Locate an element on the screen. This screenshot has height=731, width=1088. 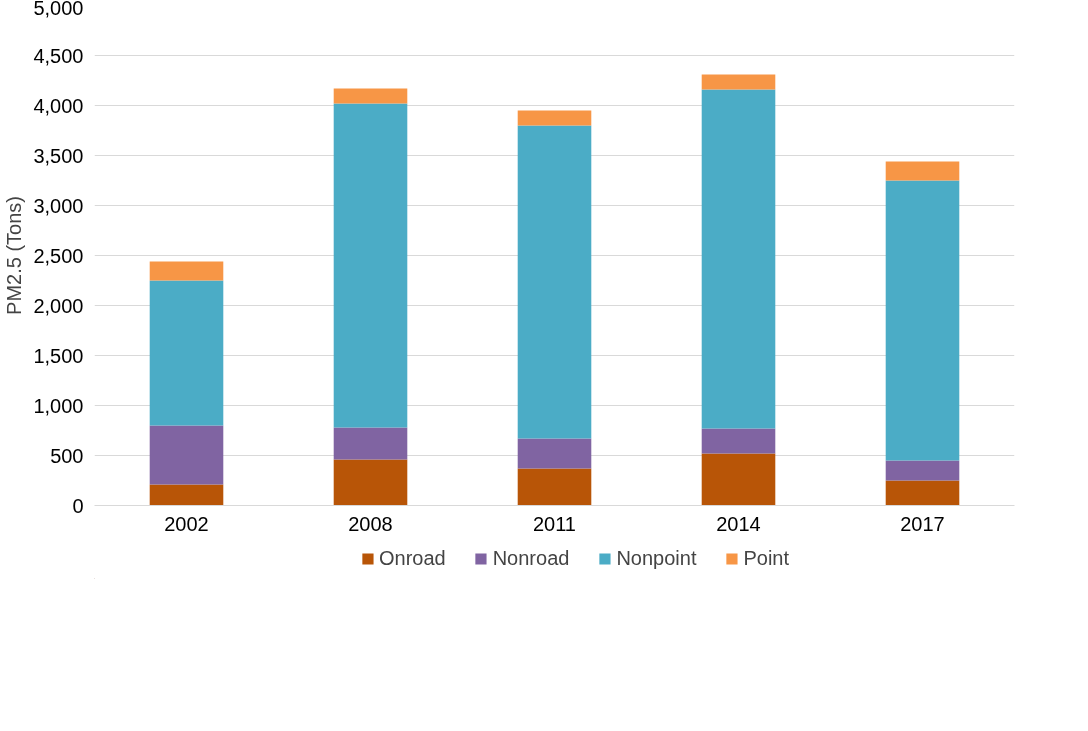
x-tick-label: 2014 is located at coordinates (738, 523).